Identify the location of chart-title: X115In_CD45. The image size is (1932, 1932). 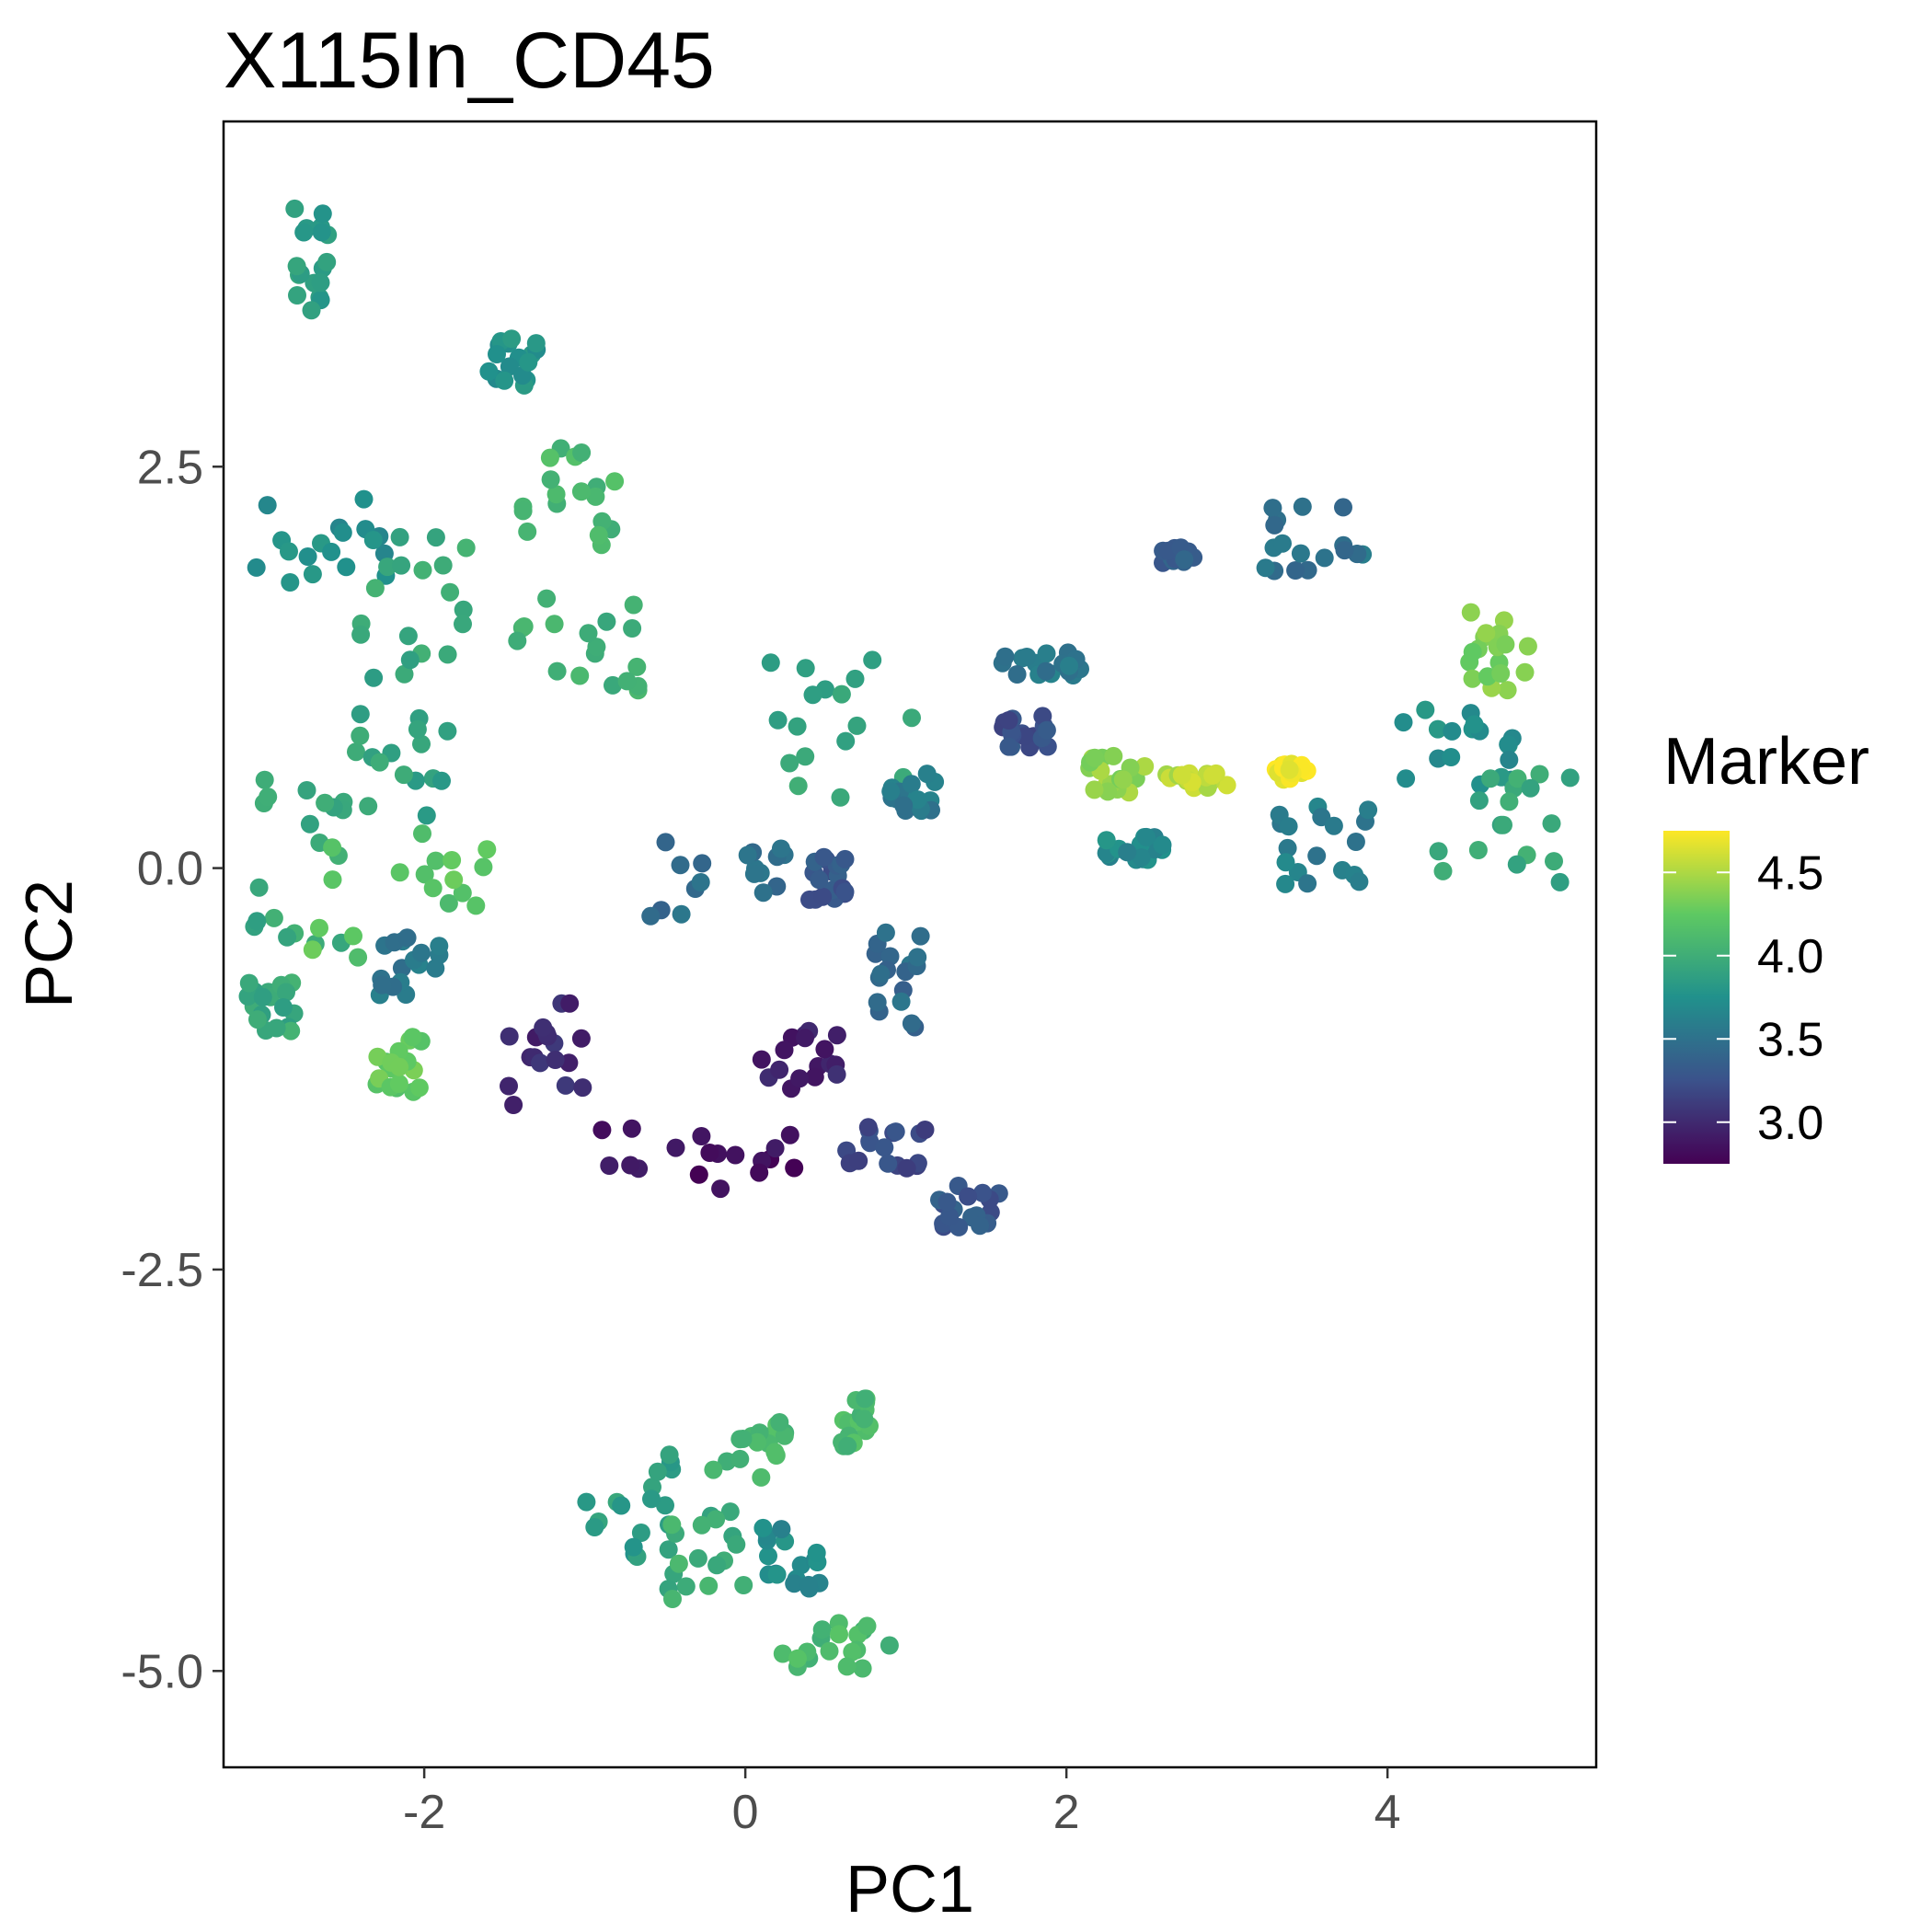
(469, 61).